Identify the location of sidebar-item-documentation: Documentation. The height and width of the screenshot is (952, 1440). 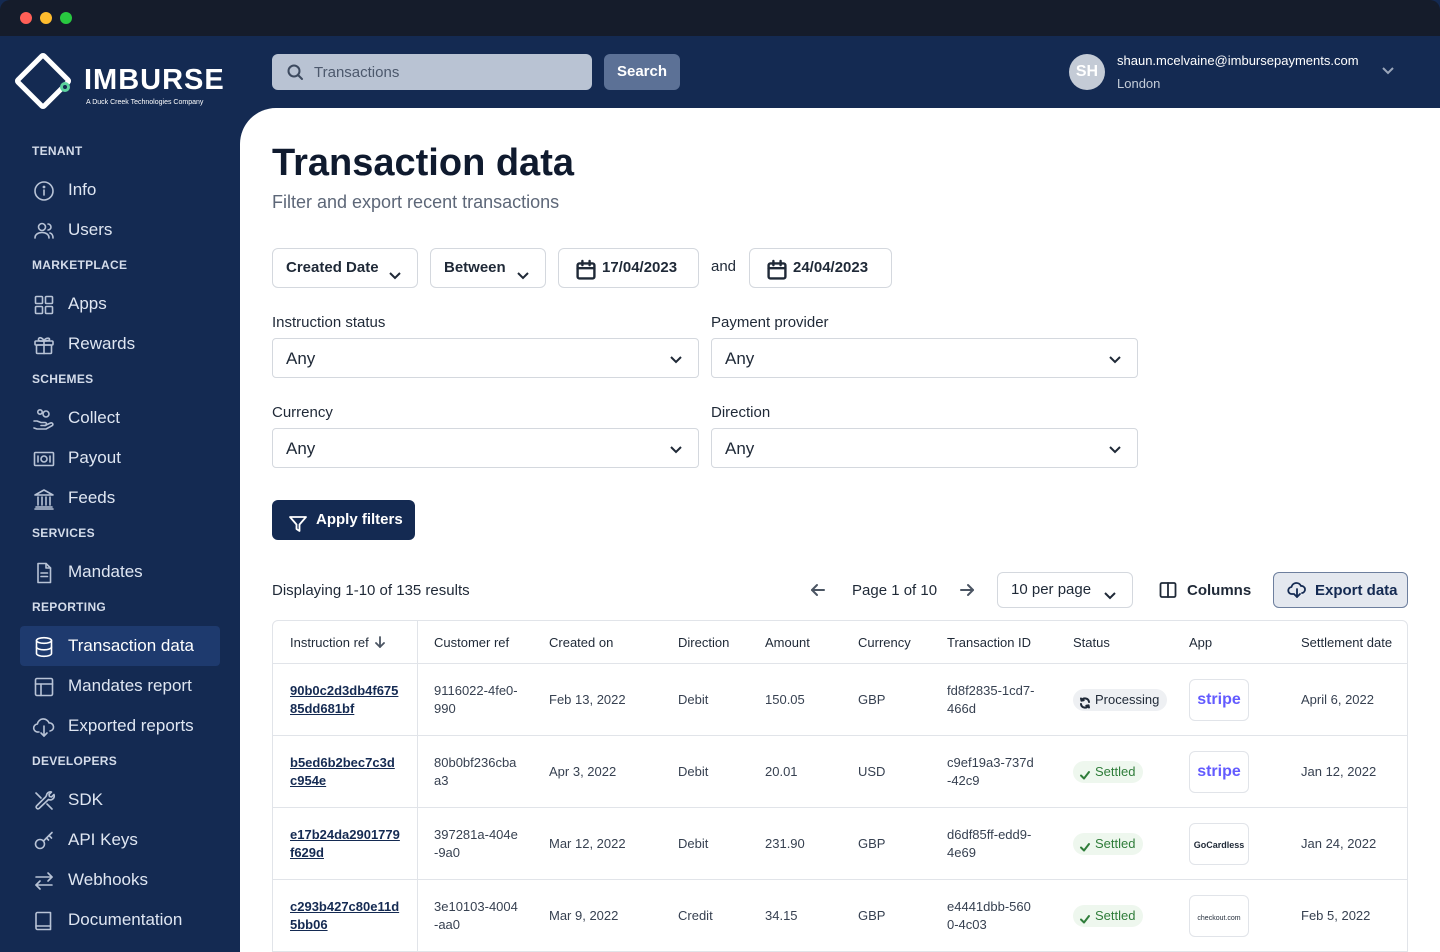
(120, 920).